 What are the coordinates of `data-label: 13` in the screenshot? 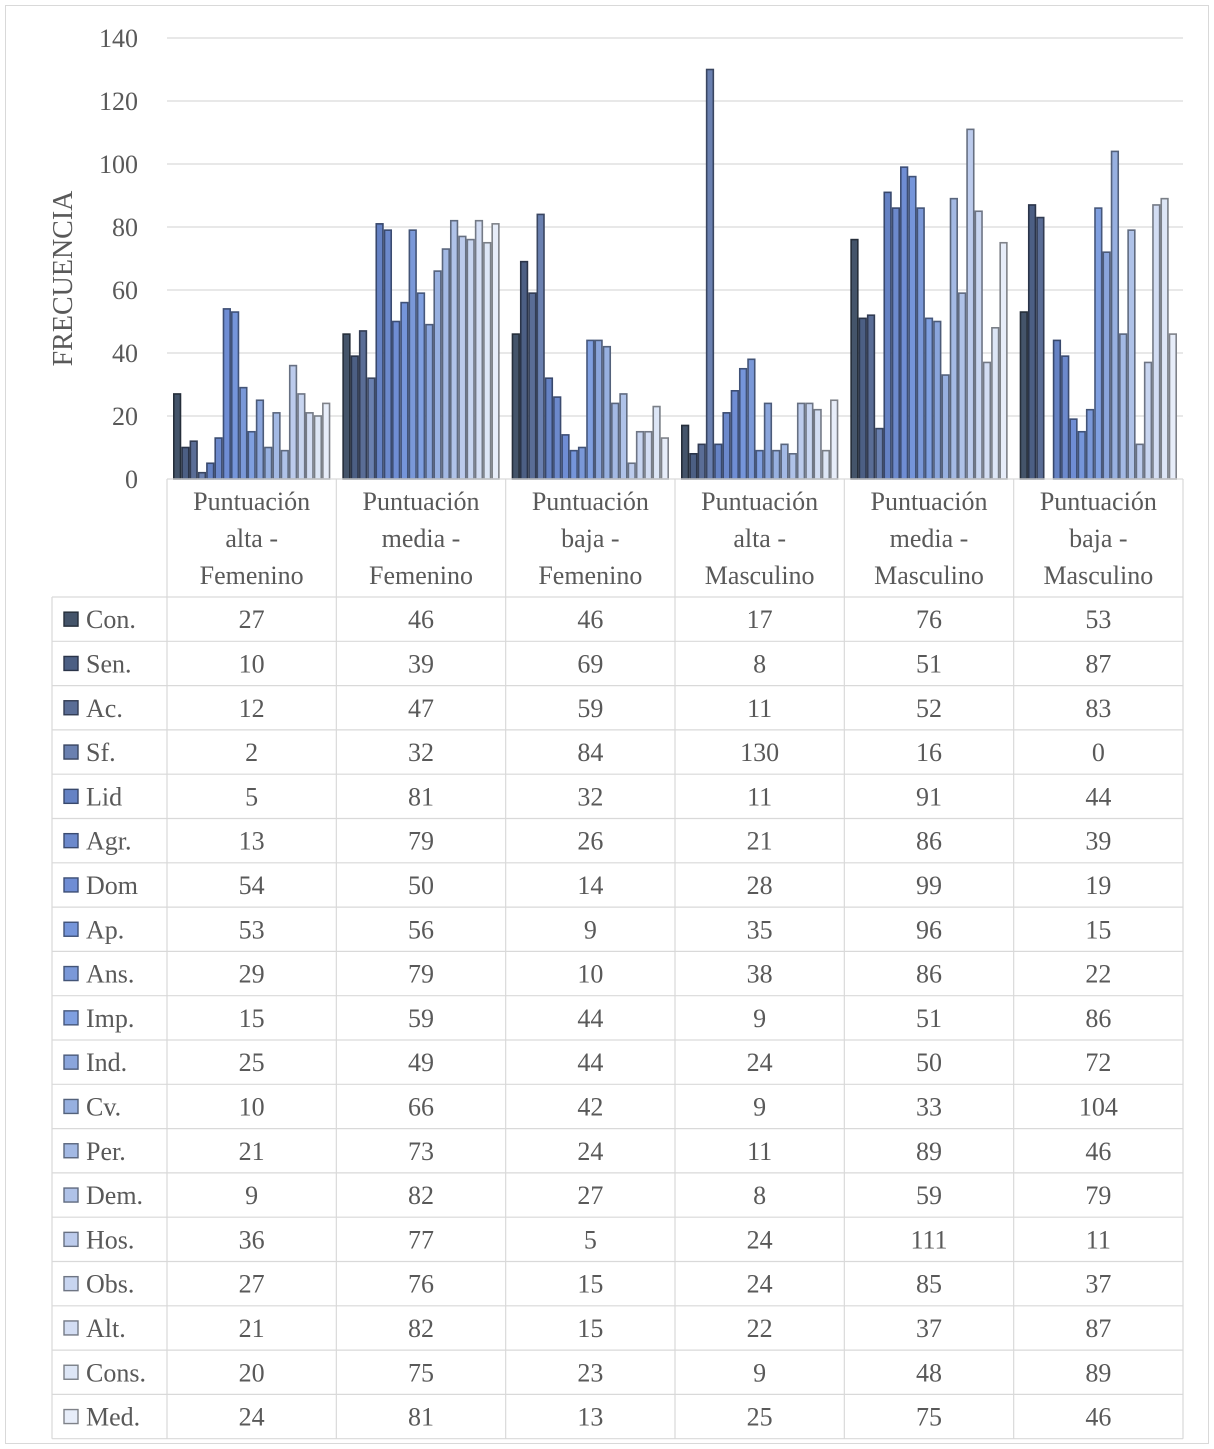 It's located at (590, 1417).